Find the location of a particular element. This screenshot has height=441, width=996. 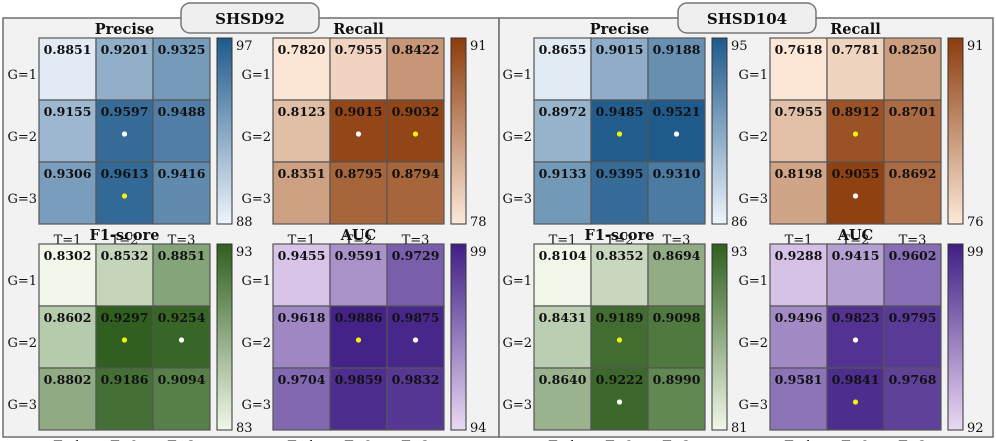

cell-value-label: 0.8302 is located at coordinates (68, 255).